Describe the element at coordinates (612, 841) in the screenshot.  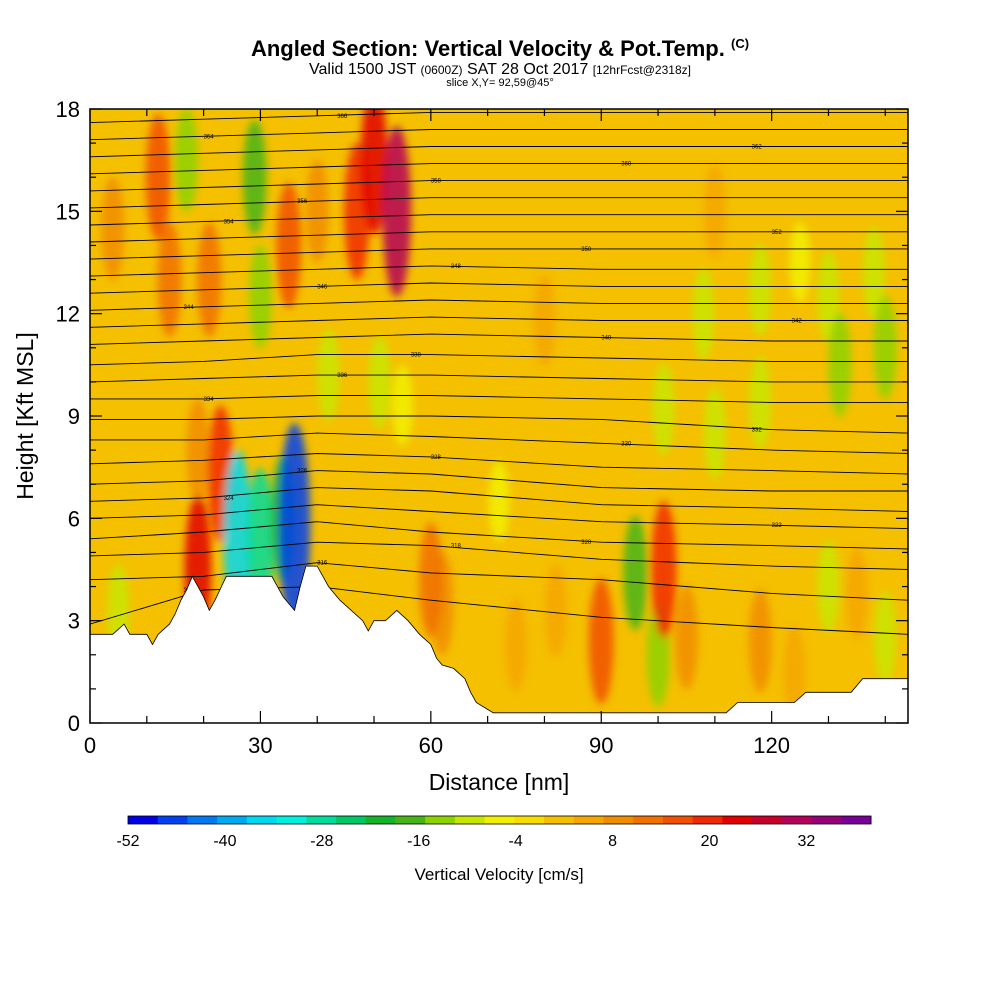
I see `colorbar-tick-label: 8` at that location.